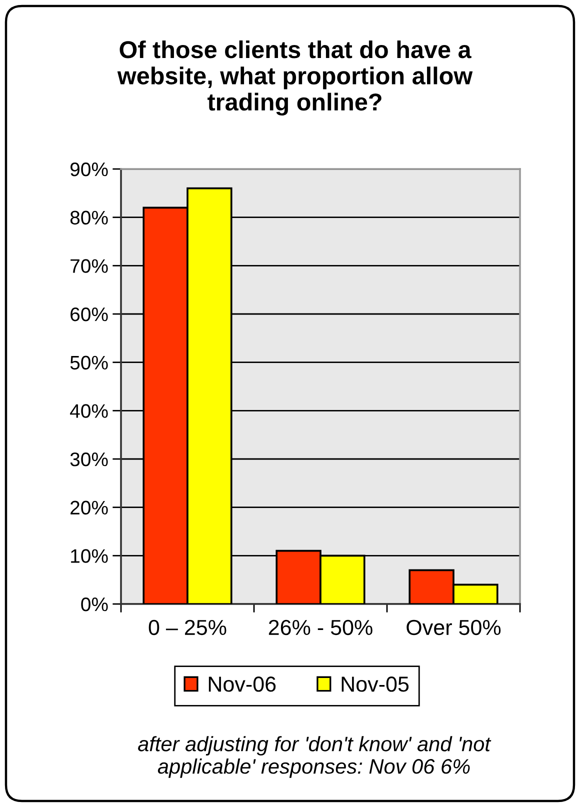 This screenshot has width=580, height=807. What do you see at coordinates (187, 628) in the screenshot?
I see `x-tick-label: 0 – 25%` at bounding box center [187, 628].